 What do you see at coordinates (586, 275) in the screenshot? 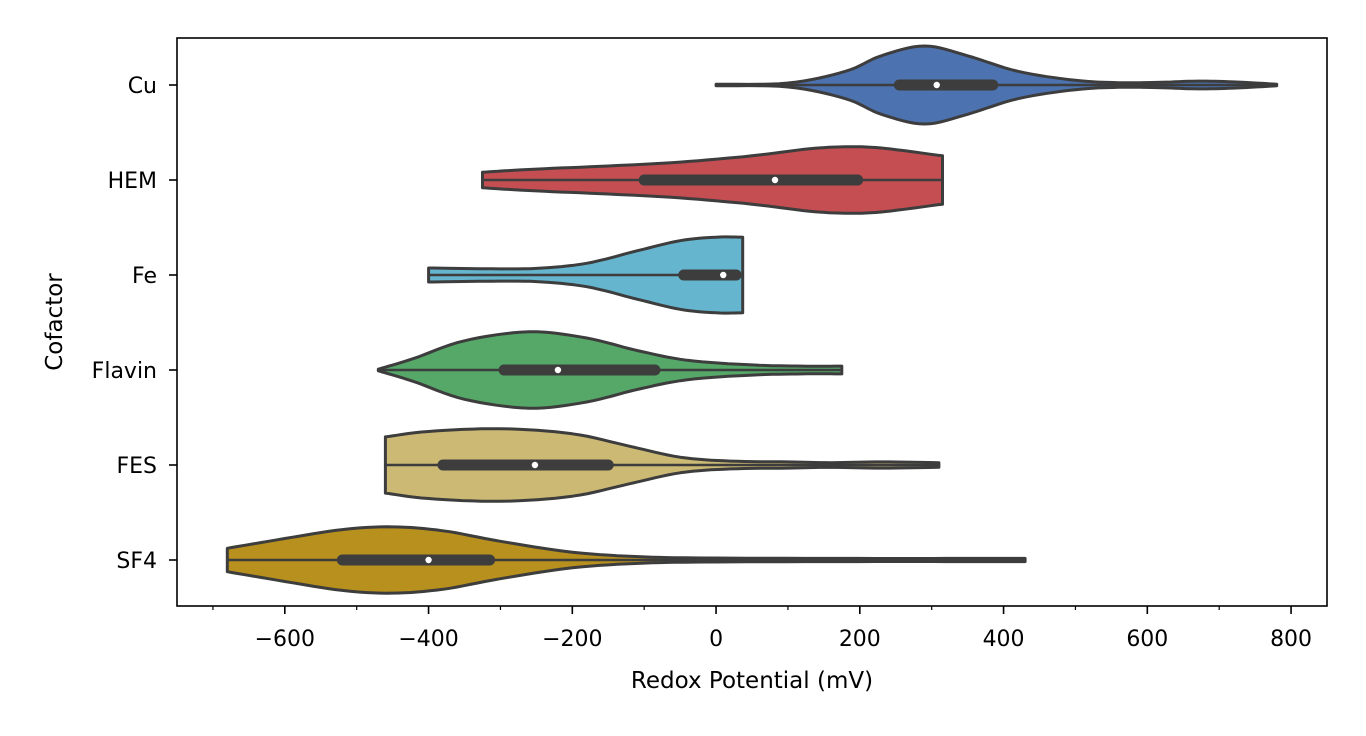
I see `violin-fe` at bounding box center [586, 275].